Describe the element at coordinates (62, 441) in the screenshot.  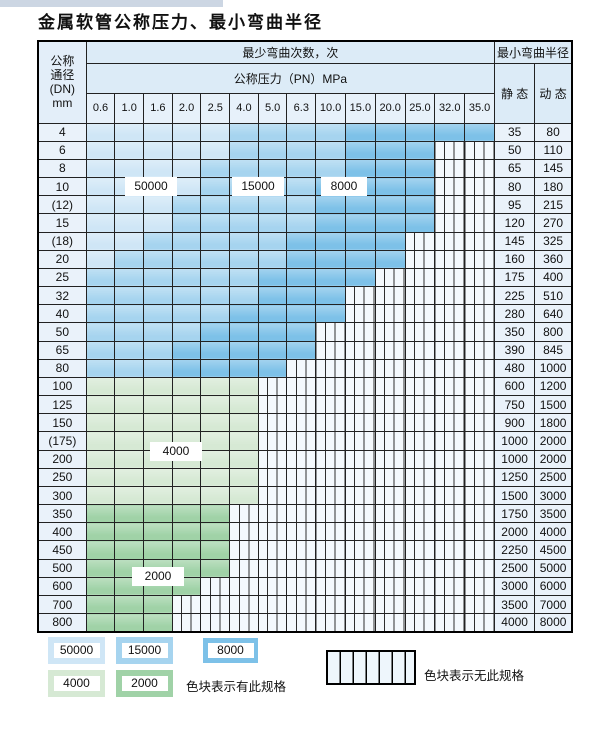
I see `dn-cell: (175)` at that location.